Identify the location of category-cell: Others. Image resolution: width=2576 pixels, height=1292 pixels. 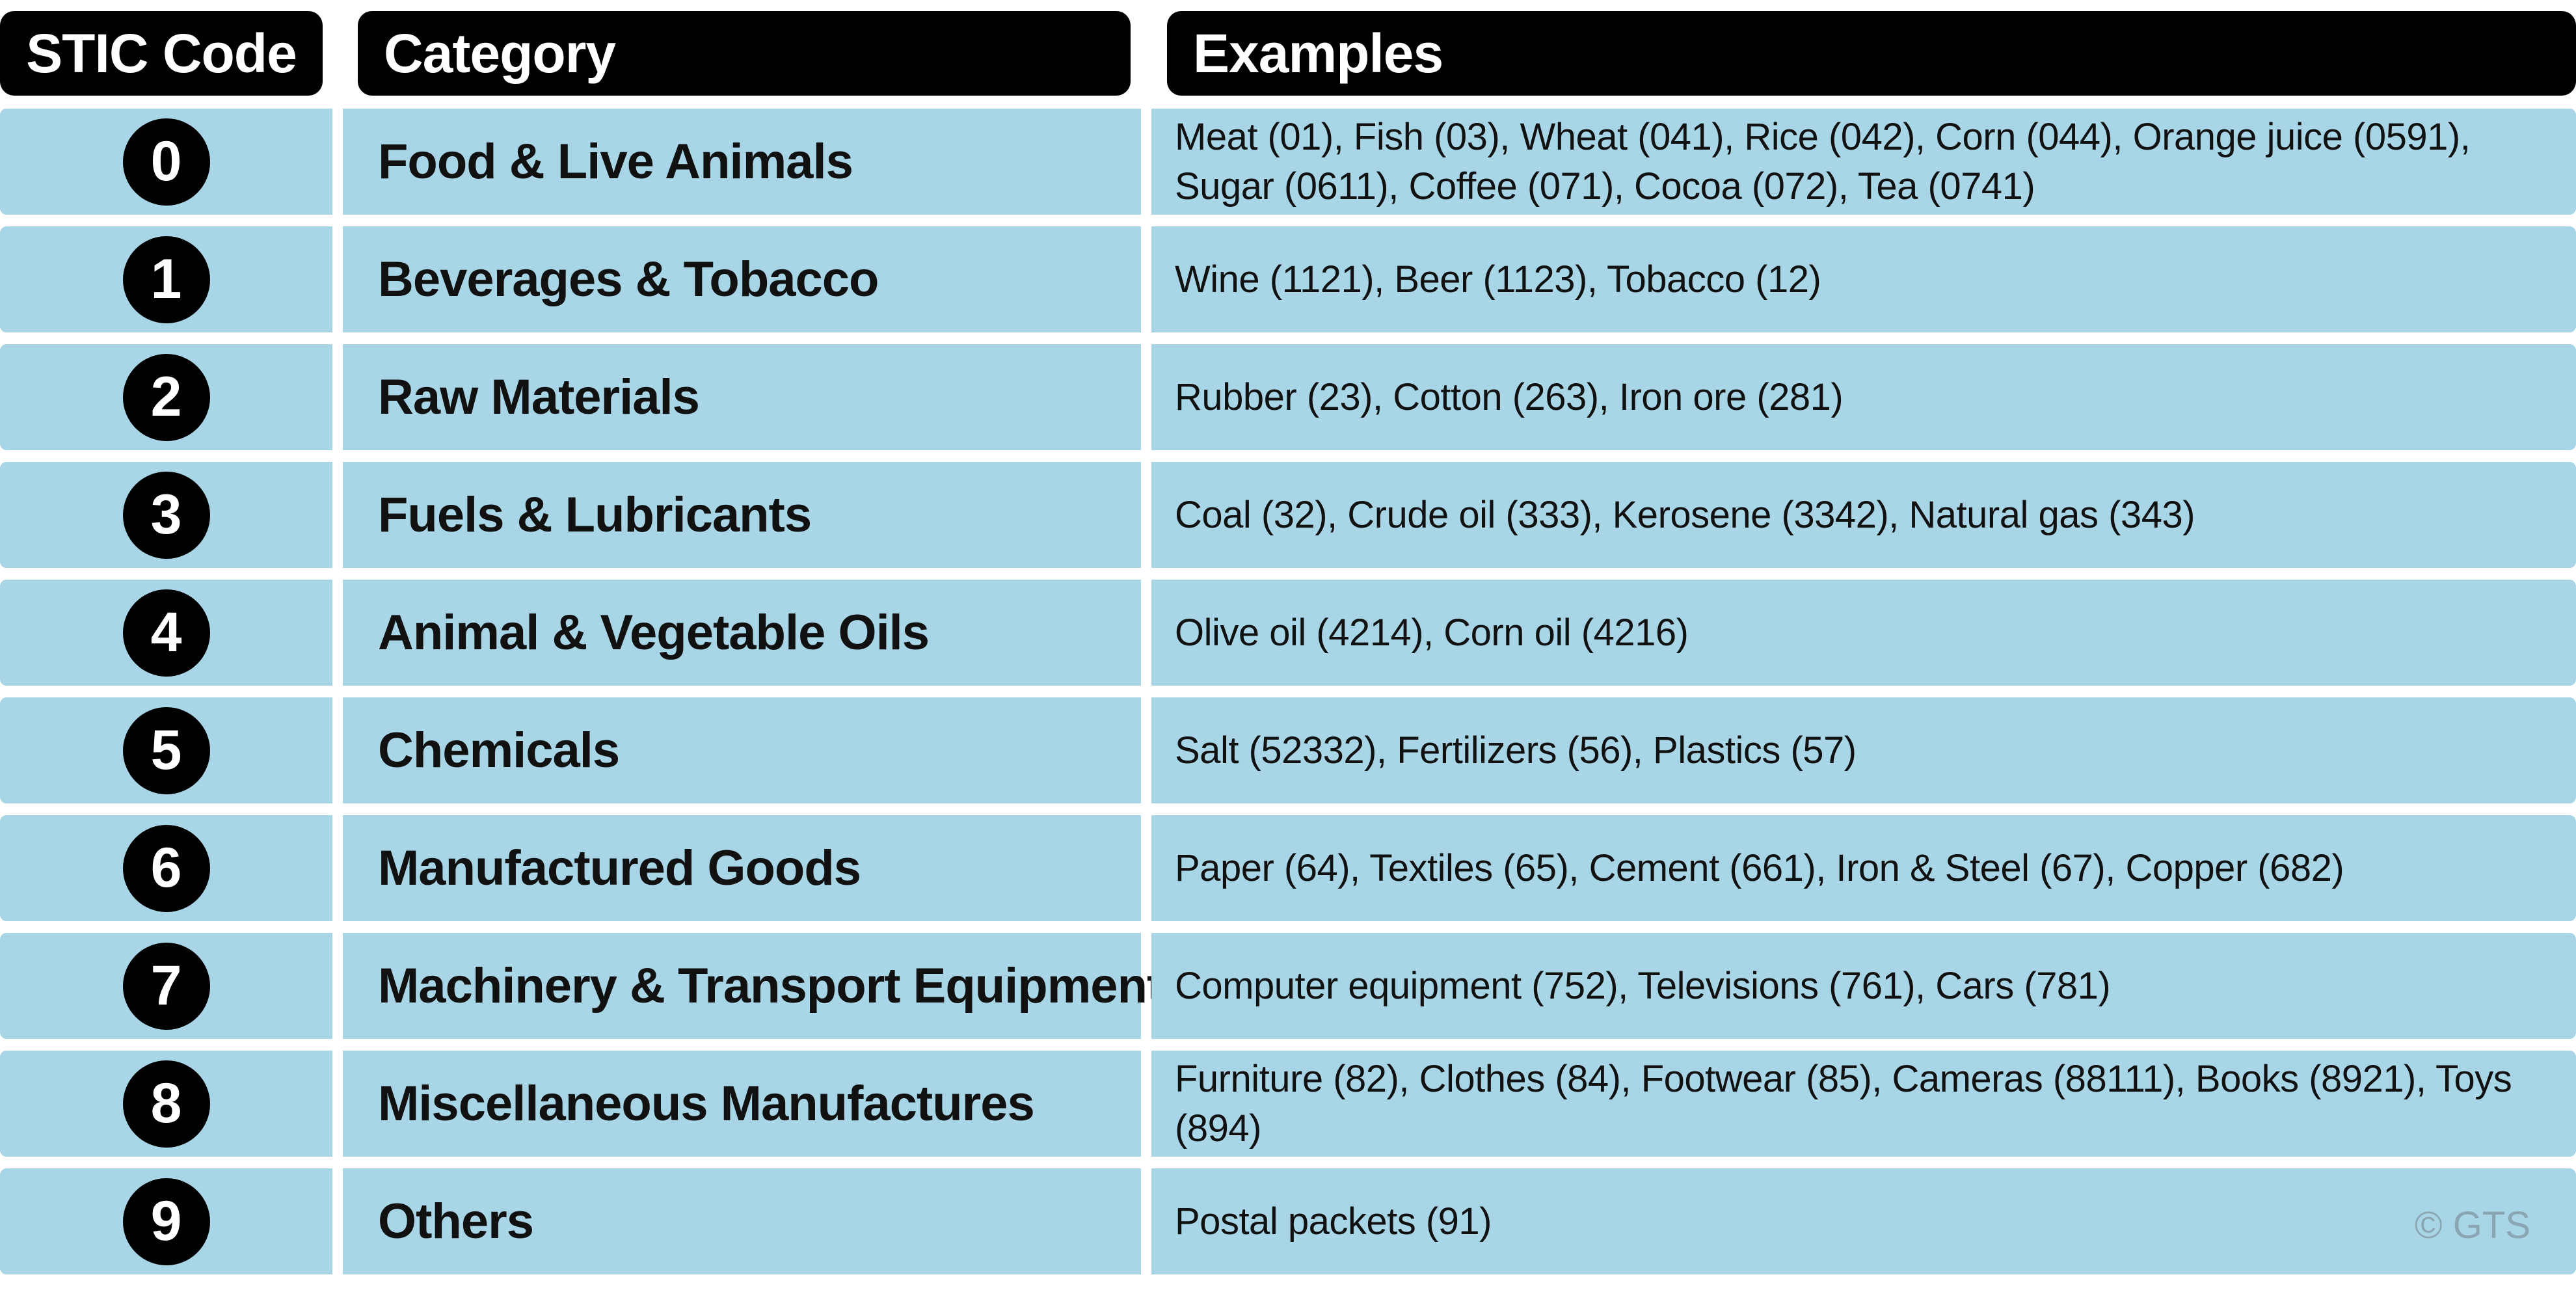
(742, 1221).